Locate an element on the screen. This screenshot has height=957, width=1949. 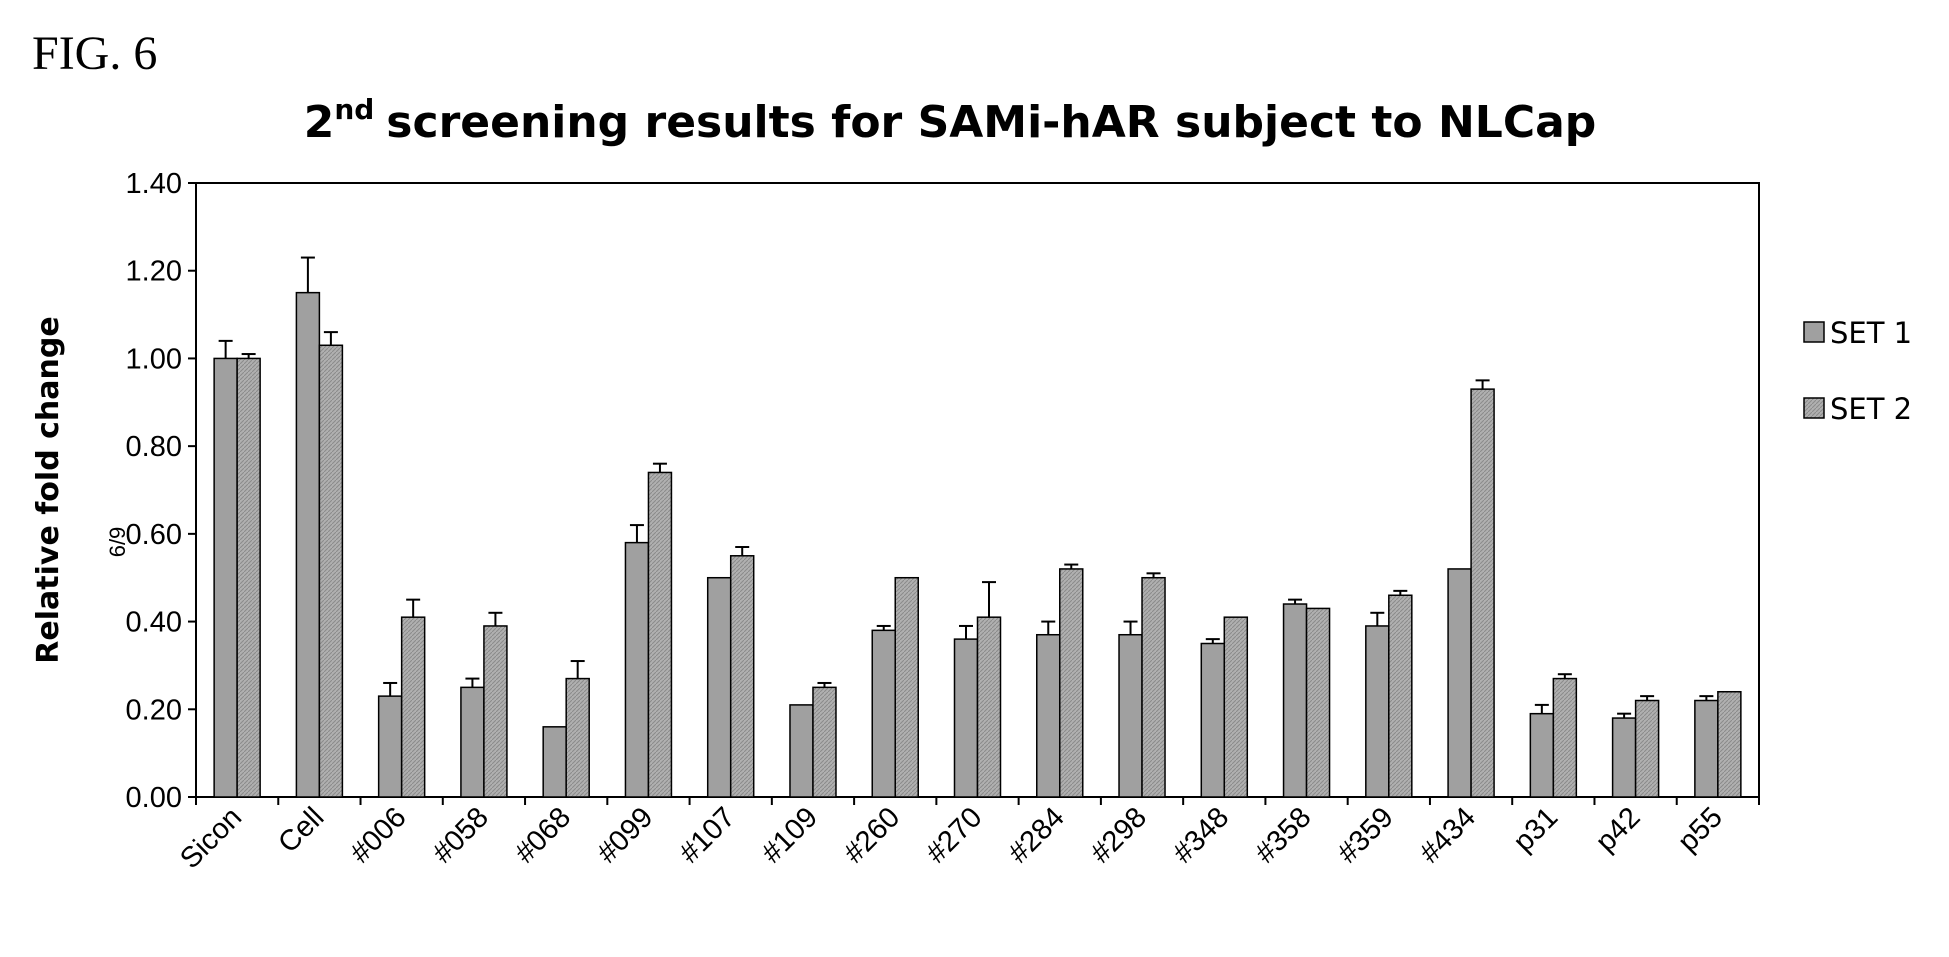
y-tick-label: 1.40 is located at coordinates (154, 184).